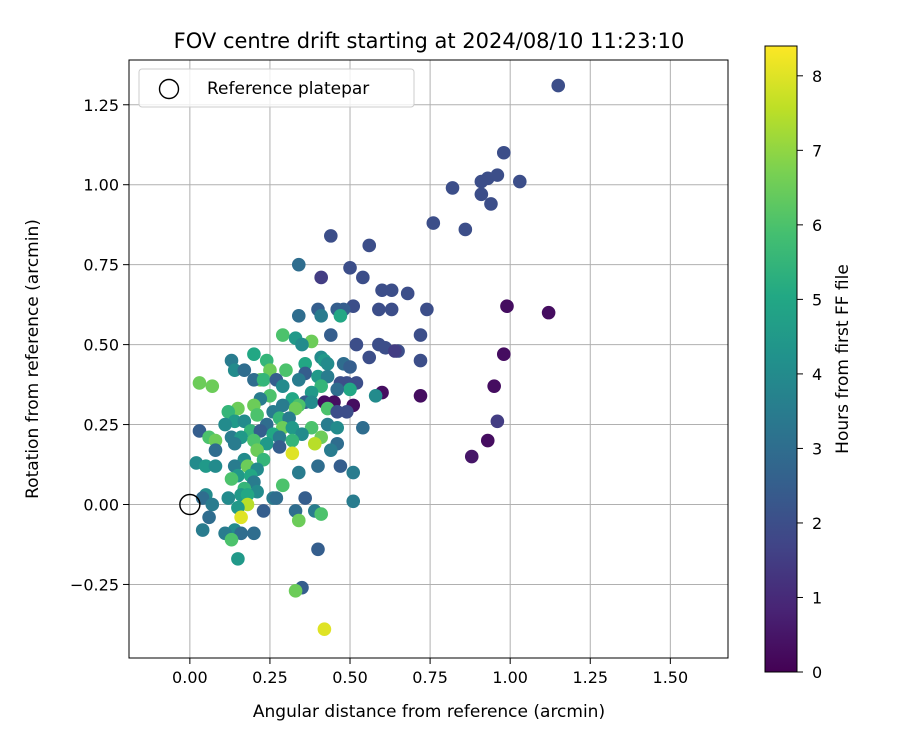 The image size is (900, 750). I want to click on reference-platepar-marker, so click(190, 504).